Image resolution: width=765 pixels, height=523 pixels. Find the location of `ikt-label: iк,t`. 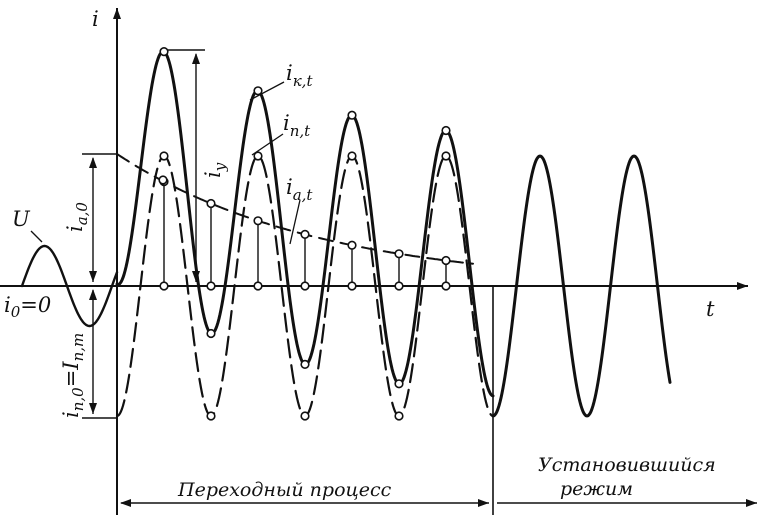

ikt-label: iк,t is located at coordinates (299, 75).